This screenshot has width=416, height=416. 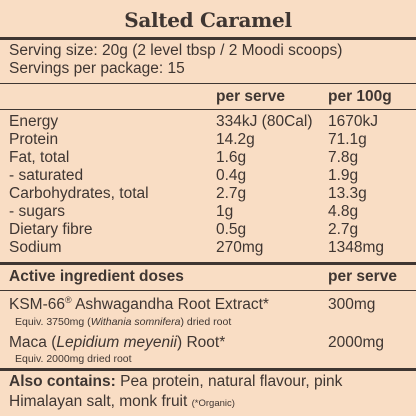 I want to click on active-ingredients-header: Active ingredient doses per serve, so click(x=208, y=277).